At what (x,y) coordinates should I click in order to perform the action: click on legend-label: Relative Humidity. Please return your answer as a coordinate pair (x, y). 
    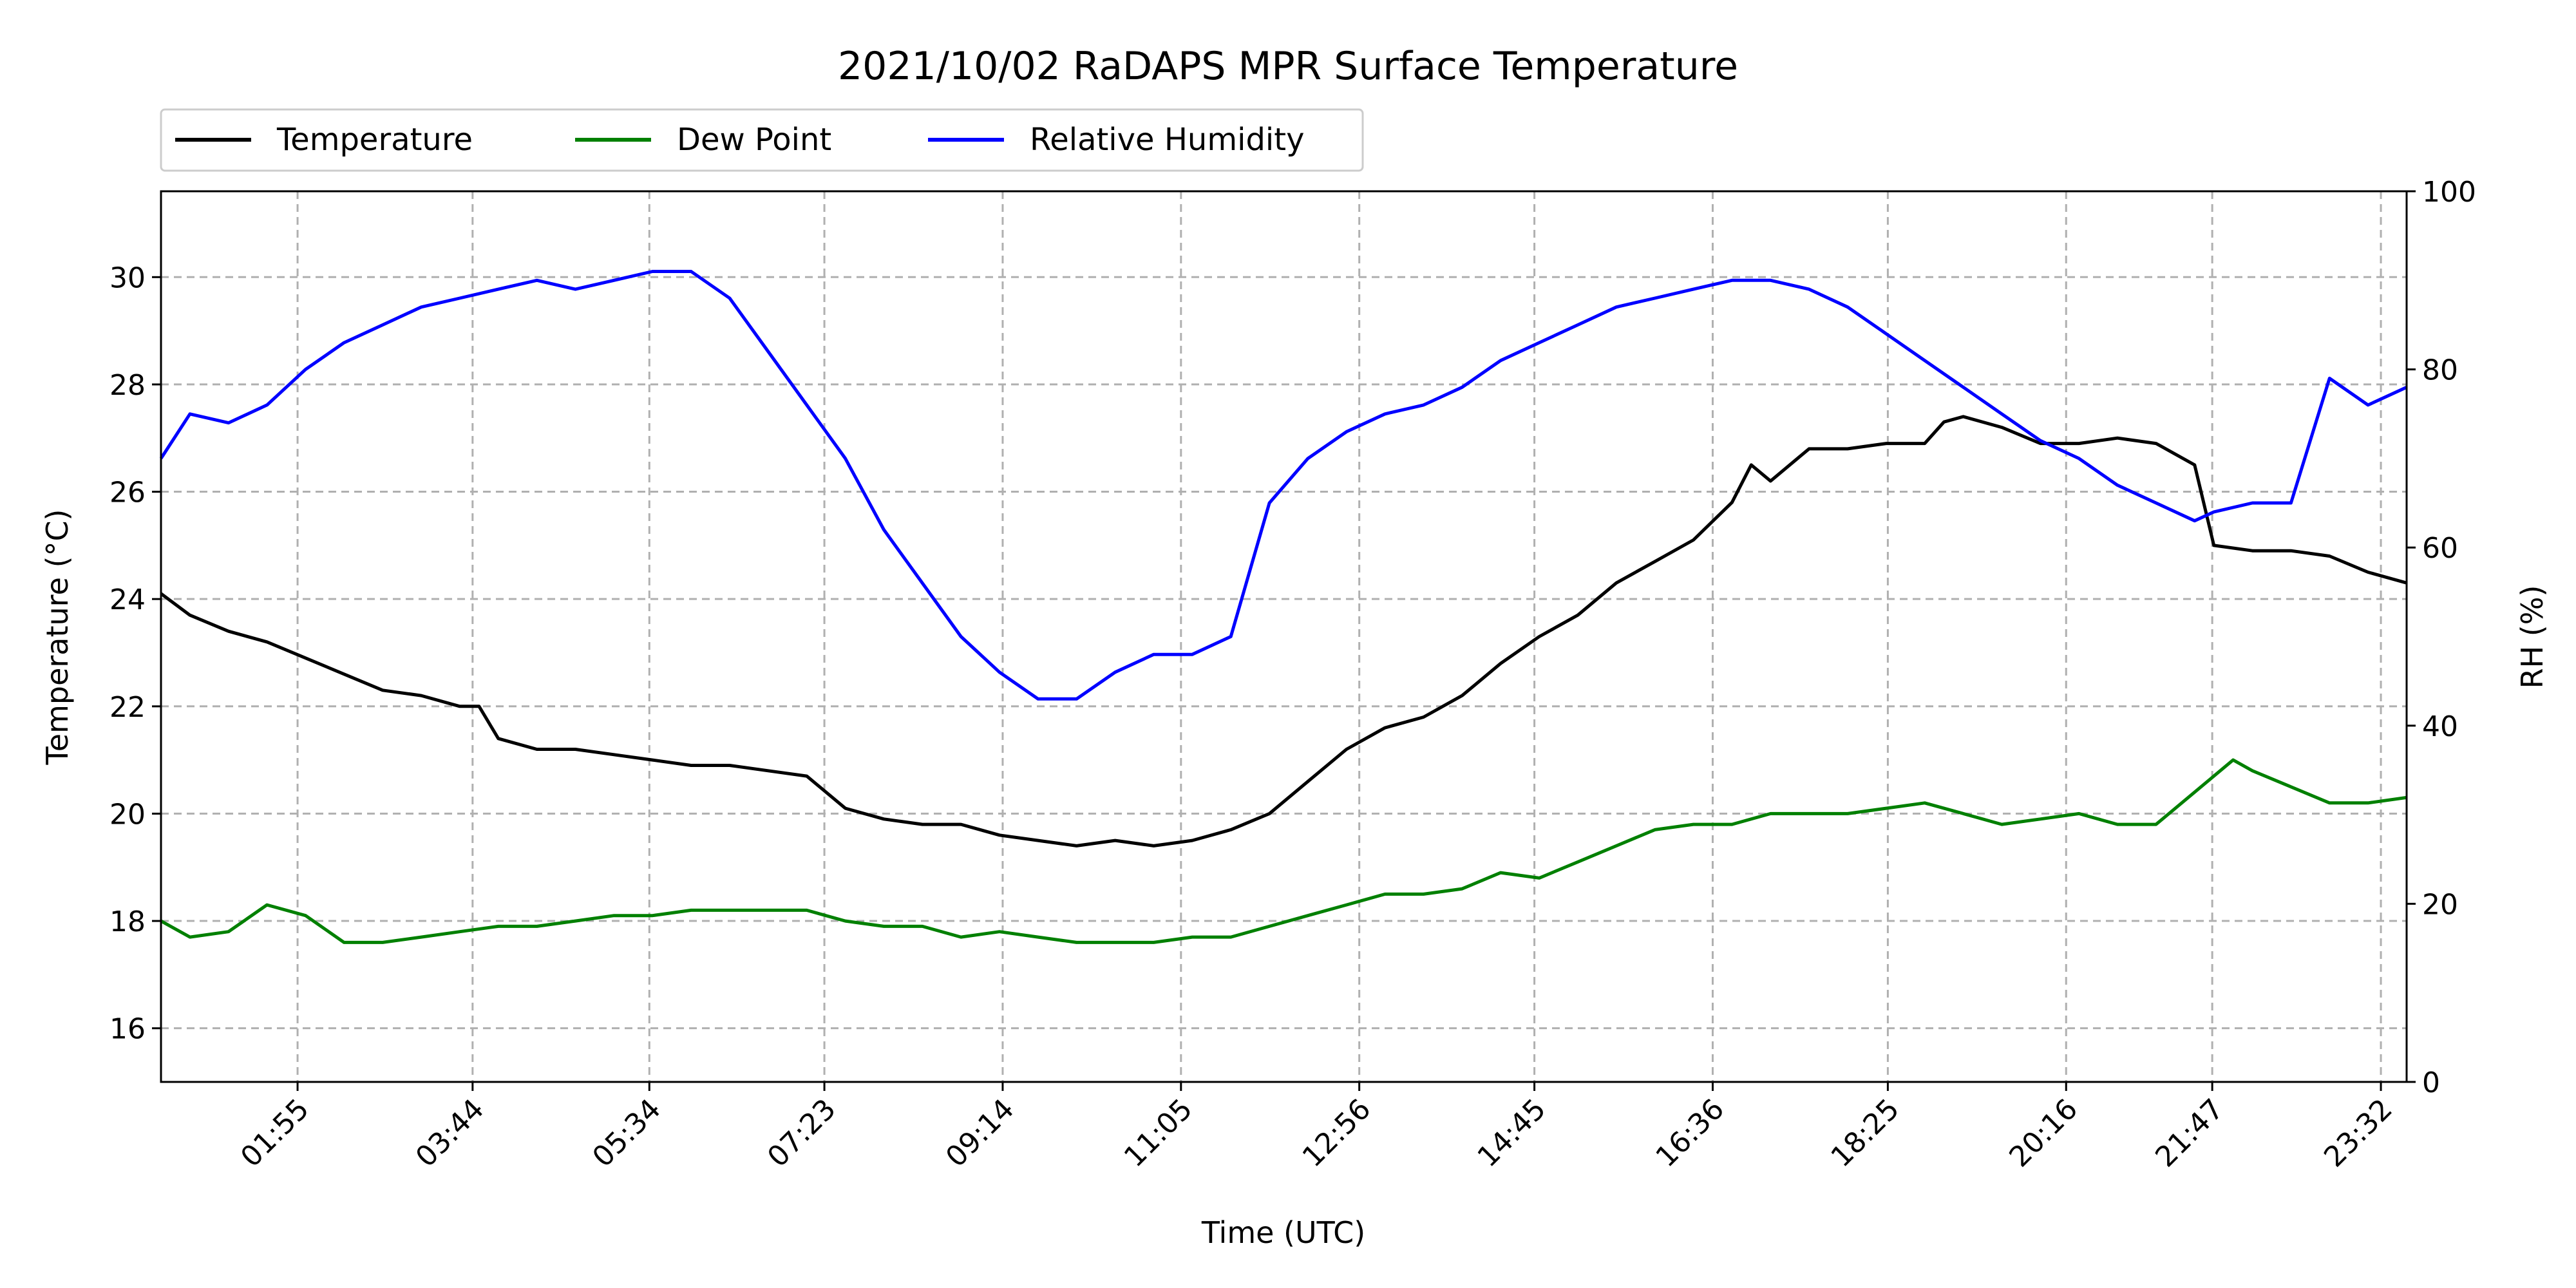
    Looking at the image, I should click on (1167, 140).